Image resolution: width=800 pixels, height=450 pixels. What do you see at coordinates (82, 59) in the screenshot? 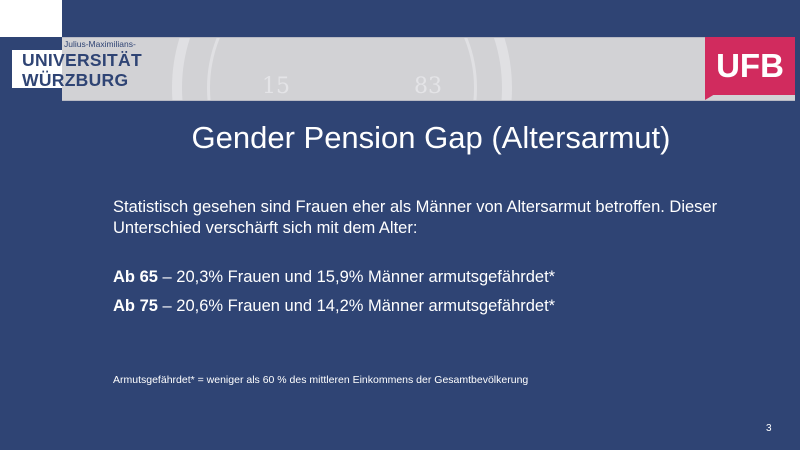
I see `logo-line1: UNIVERSITÄT` at bounding box center [82, 59].